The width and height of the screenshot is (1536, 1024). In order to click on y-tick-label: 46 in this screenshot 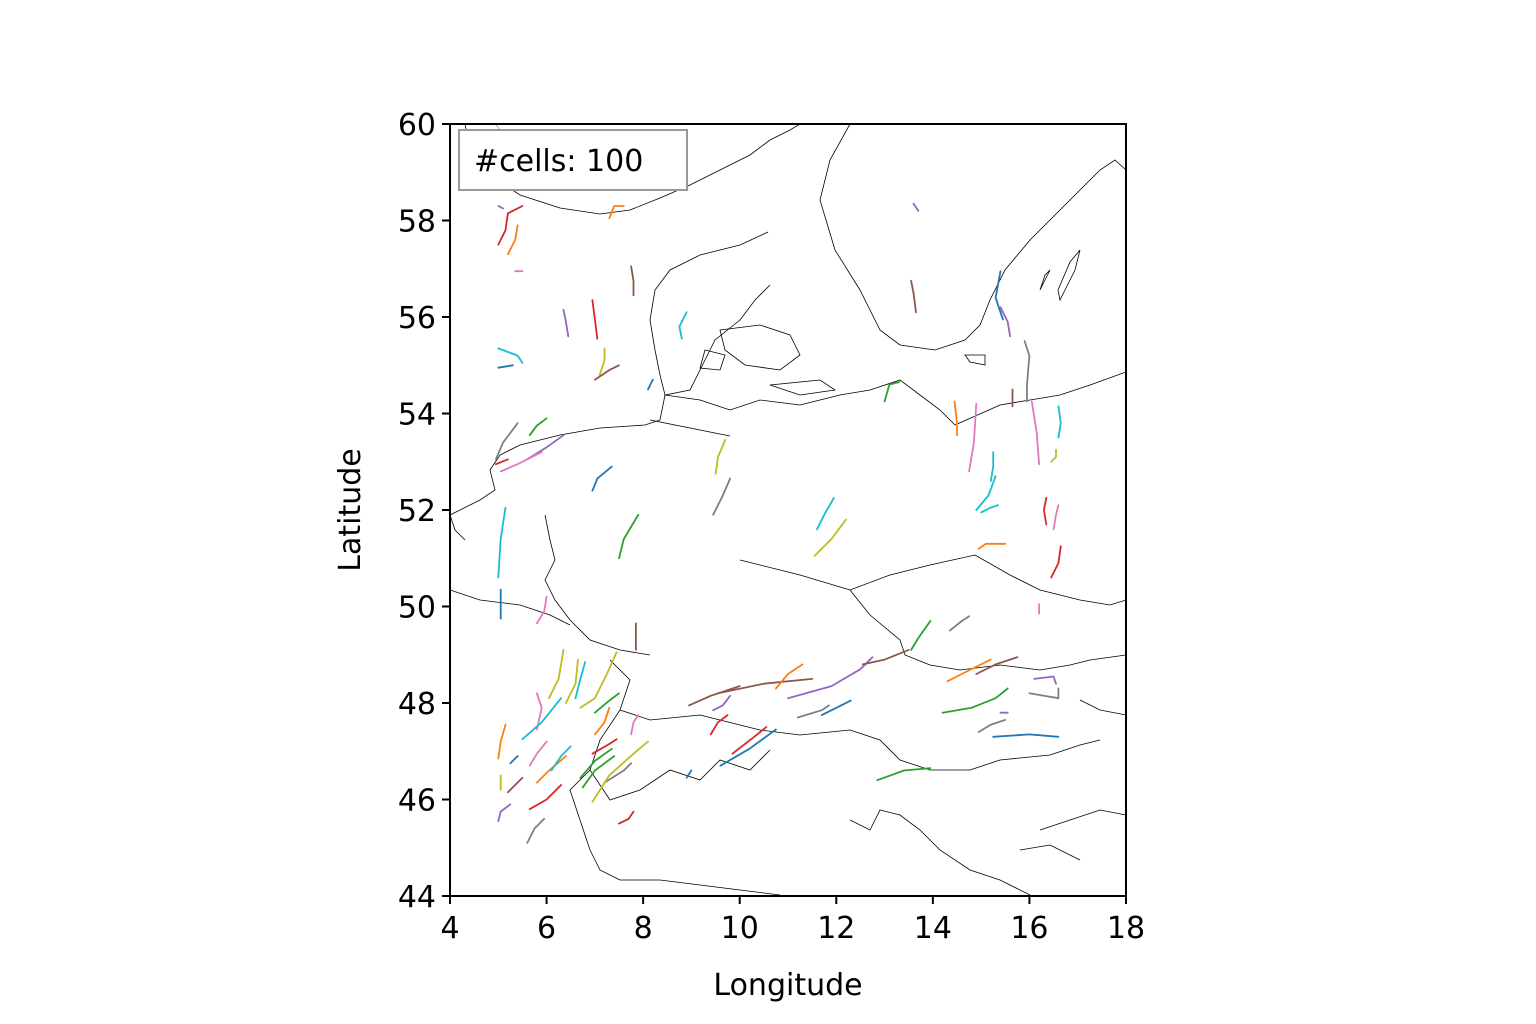, I will do `click(417, 801)`.